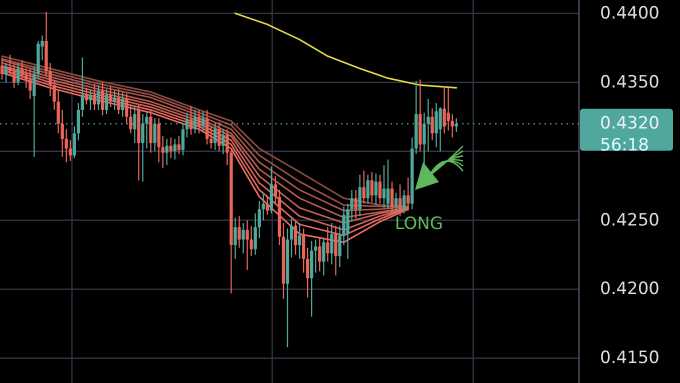 The height and width of the screenshot is (383, 680). What do you see at coordinates (630, 289) in the screenshot?
I see `y-tick-label: 0.4200` at bounding box center [630, 289].